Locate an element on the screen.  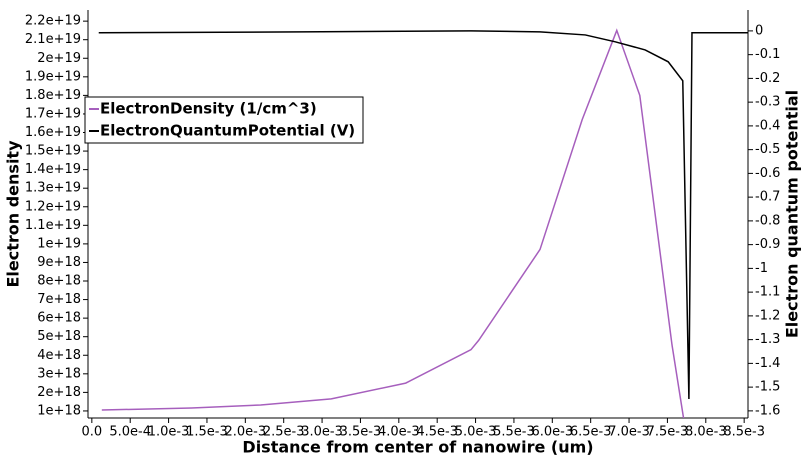
y2-tick-label: -0.8 is located at coordinates (767, 220).